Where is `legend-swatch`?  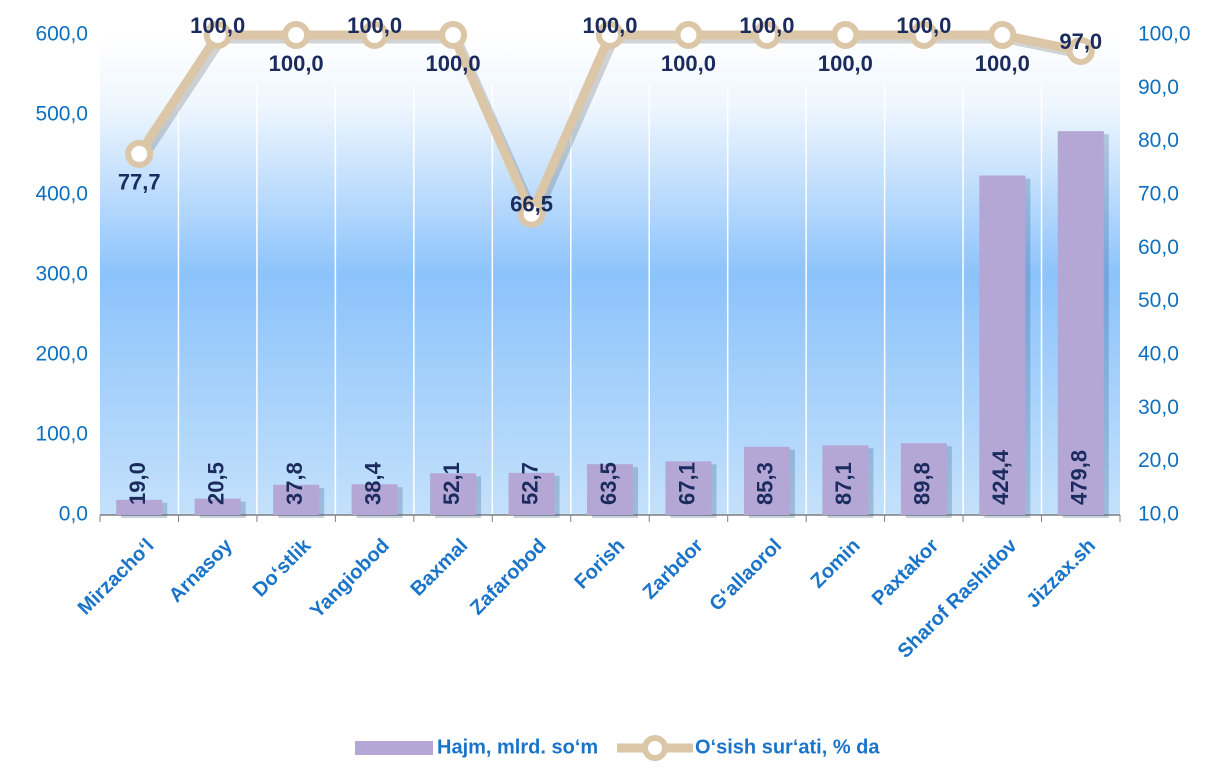 legend-swatch is located at coordinates (394, 748).